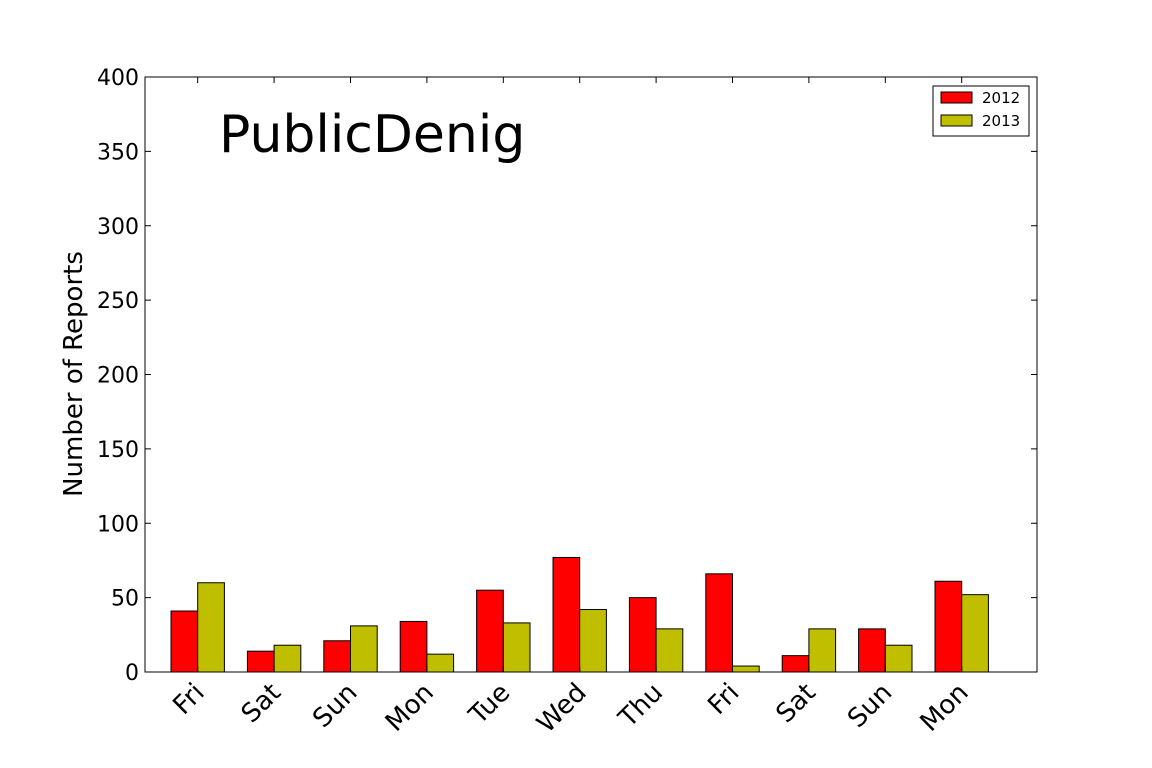 The image size is (1152, 768). Describe the element at coordinates (118, 152) in the screenshot. I see `y-tick-label: 350` at that location.